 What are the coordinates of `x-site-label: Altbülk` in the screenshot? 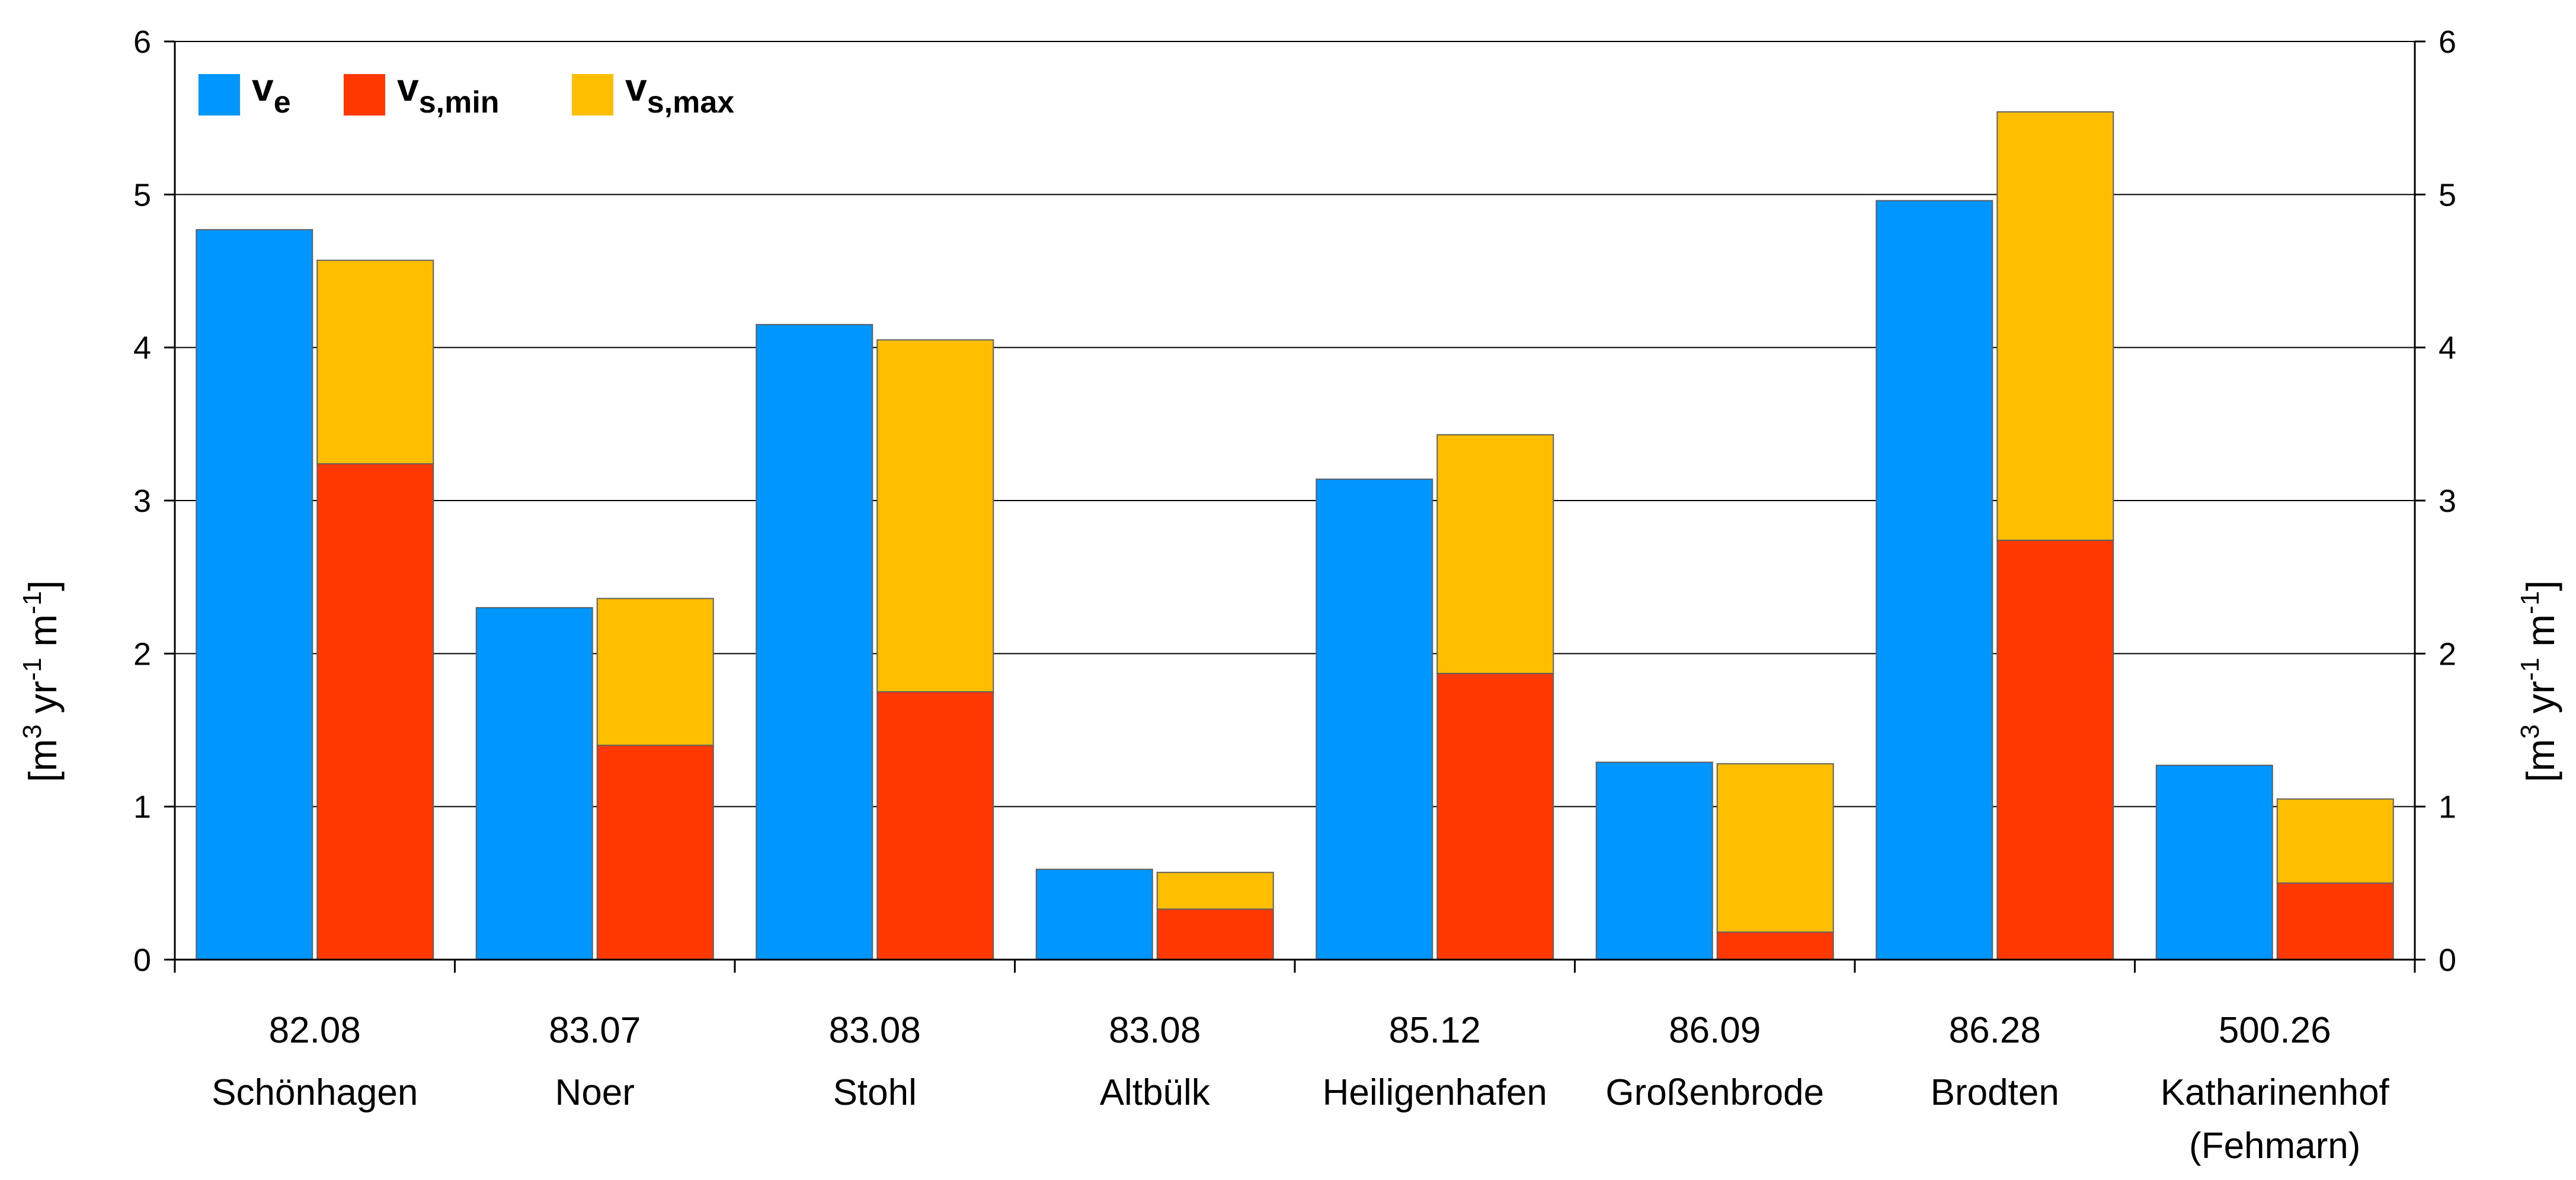 It's located at (1155, 1093).